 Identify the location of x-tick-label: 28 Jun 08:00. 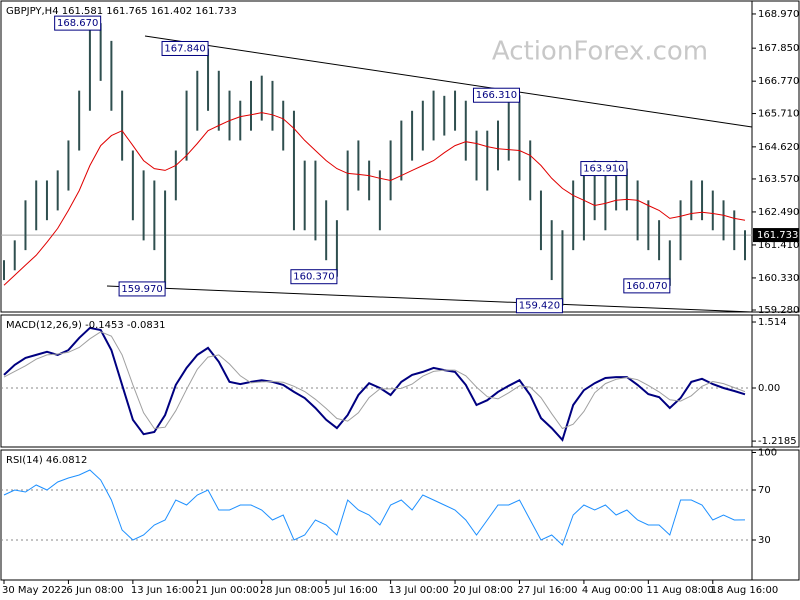
(292, 590).